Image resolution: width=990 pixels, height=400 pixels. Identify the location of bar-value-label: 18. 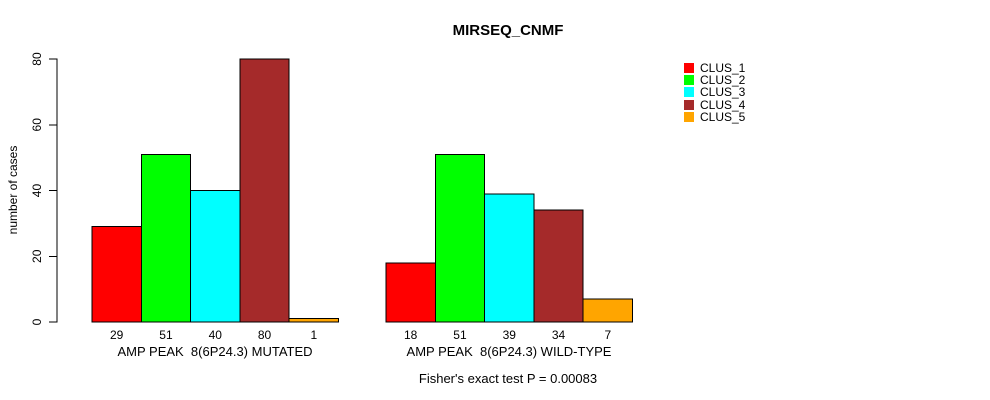
(411, 335).